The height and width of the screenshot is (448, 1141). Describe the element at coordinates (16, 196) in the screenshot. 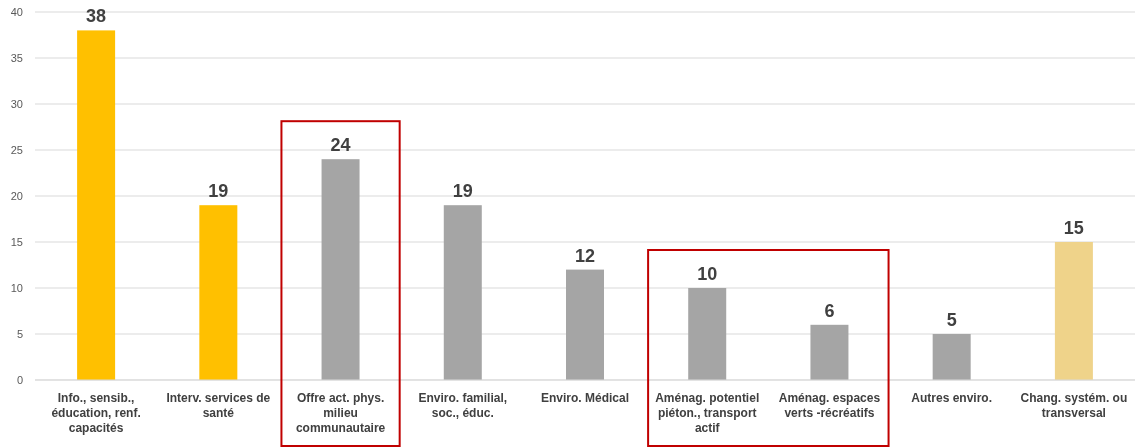

I see `y-tick-label: 20` at that location.